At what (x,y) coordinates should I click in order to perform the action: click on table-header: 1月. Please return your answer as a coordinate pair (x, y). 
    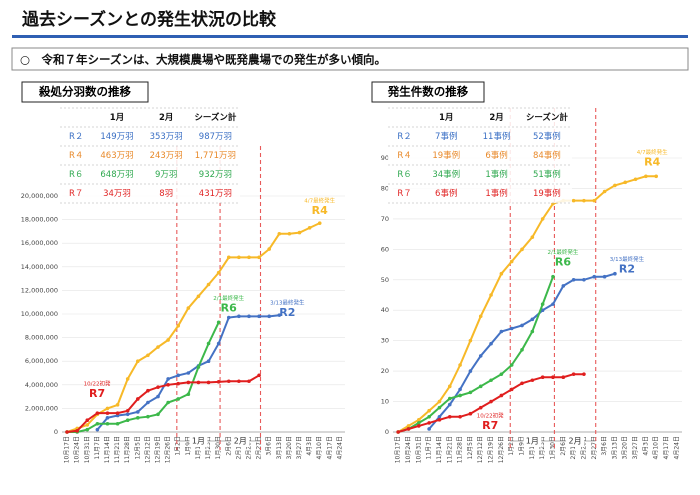
    Looking at the image, I should click on (117, 118).